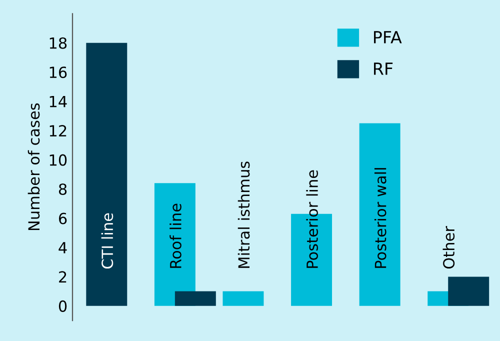  What do you see at coordinates (62, 189) in the screenshot?
I see `y-tick-label: 8` at bounding box center [62, 189].